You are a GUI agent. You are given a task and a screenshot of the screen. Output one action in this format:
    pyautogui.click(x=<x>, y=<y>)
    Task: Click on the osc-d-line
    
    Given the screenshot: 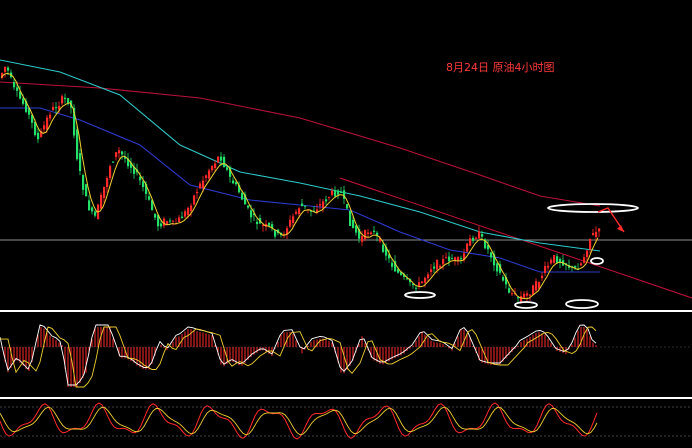 What is the action you would take?
    pyautogui.click(x=299, y=421)
    